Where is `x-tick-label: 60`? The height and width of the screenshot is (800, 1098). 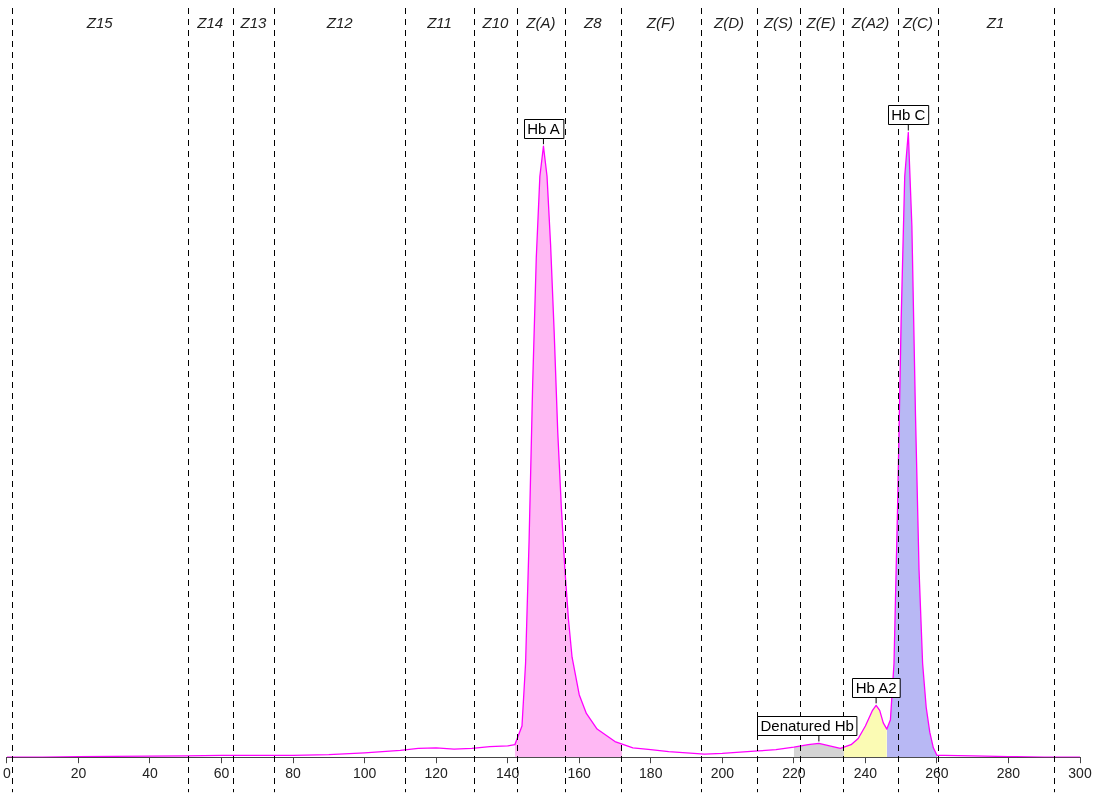 x-tick-label: 60 is located at coordinates (221, 773).